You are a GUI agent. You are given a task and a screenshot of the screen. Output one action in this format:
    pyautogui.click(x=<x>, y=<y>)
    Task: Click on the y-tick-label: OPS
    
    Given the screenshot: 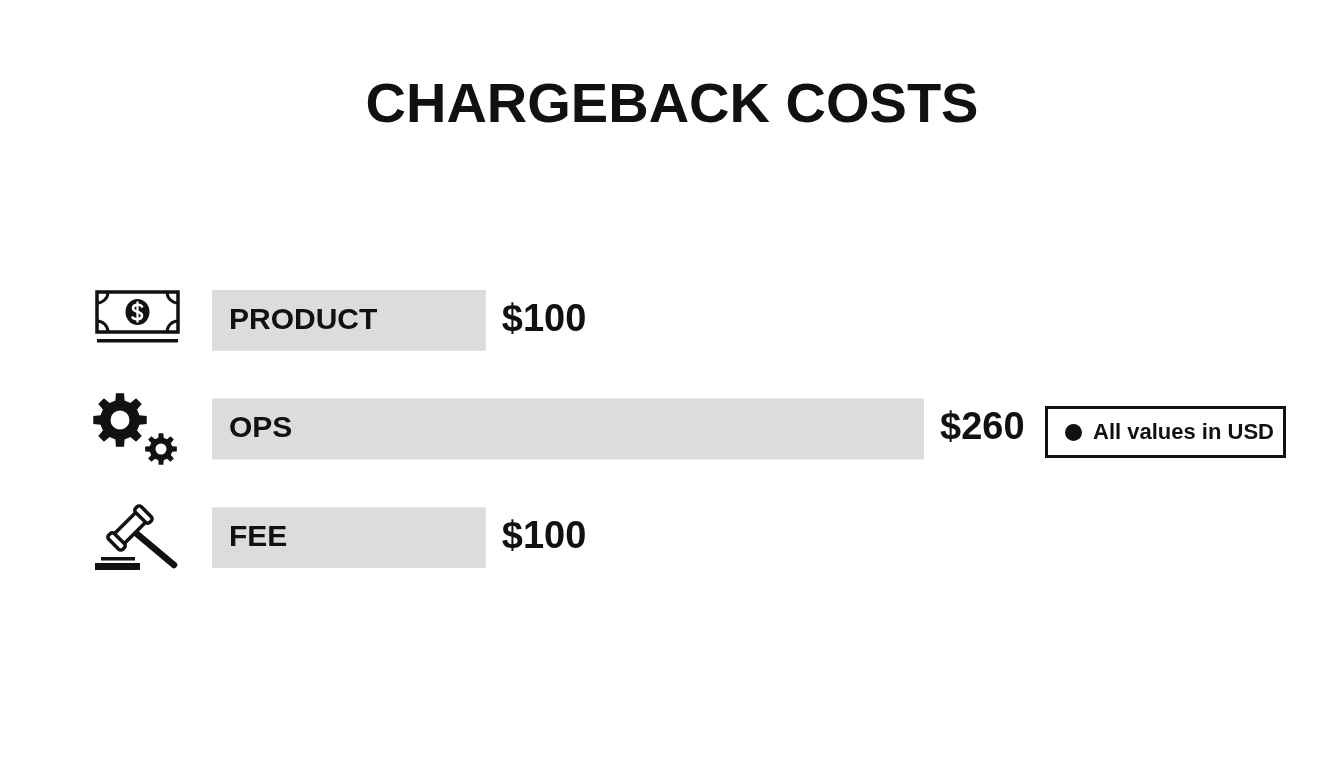 What is the action you would take?
    pyautogui.click(x=261, y=427)
    